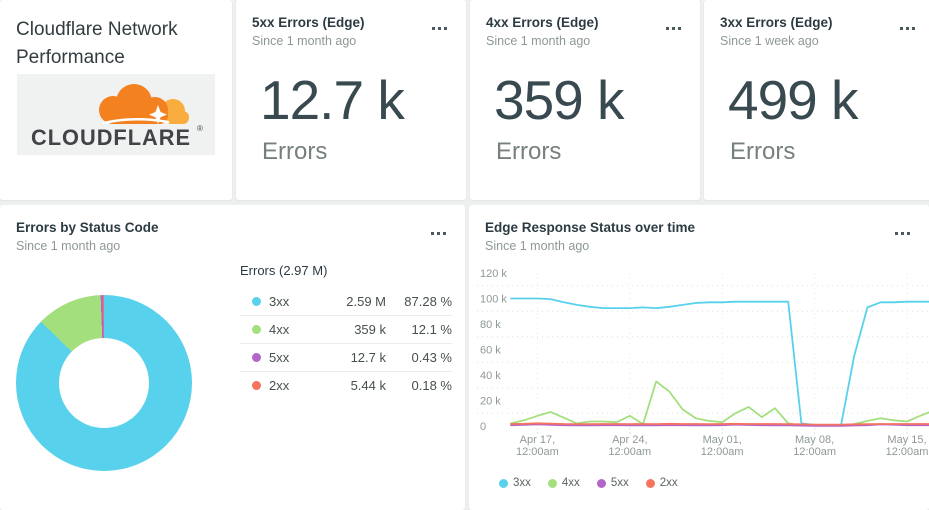 The height and width of the screenshot is (510, 929). I want to click on line-series-2xx, so click(719, 424).